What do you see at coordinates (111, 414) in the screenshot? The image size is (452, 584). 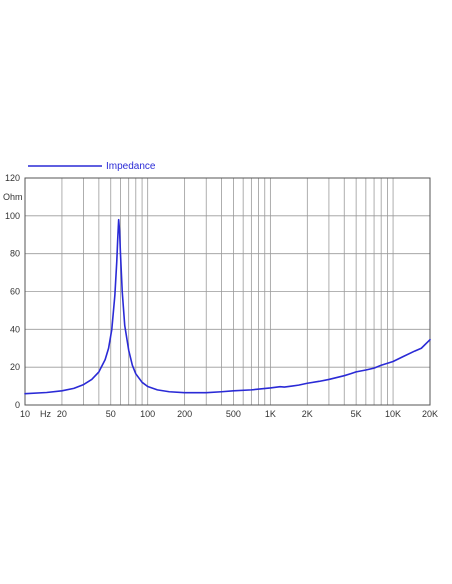 I see `x-tick-label: 50` at bounding box center [111, 414].